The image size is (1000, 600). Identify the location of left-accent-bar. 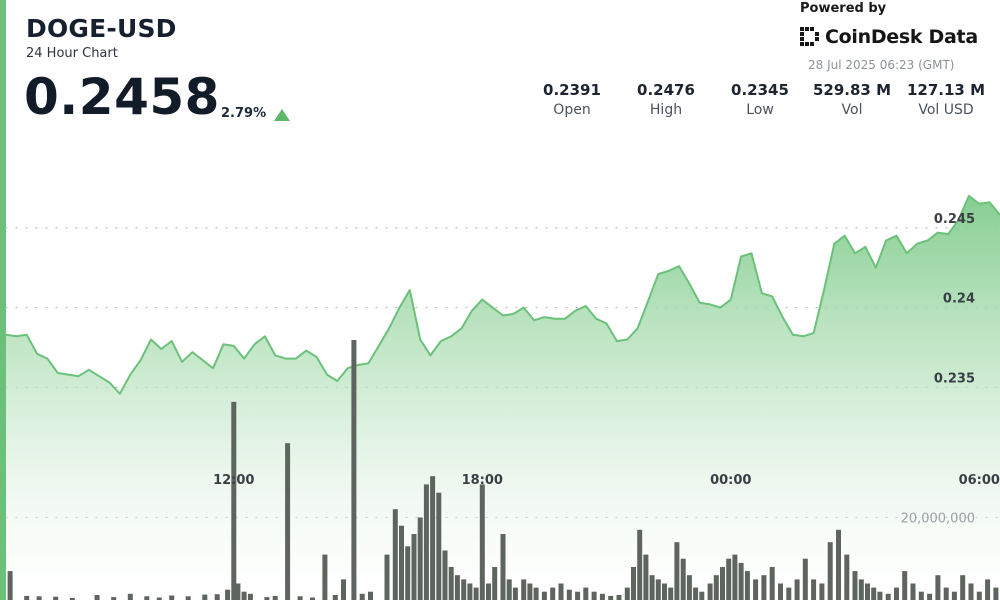
(3, 300).